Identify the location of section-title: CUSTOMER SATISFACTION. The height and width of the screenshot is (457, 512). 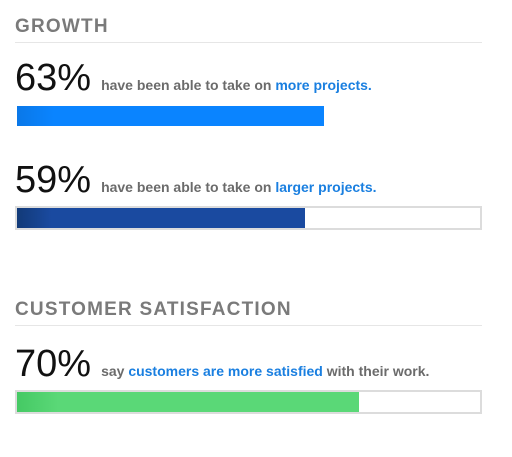
(248, 310).